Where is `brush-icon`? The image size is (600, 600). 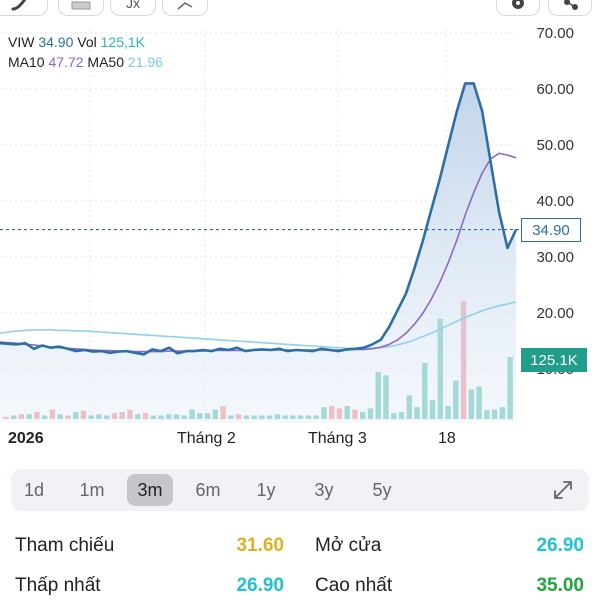
brush-icon is located at coordinates (19, 5).